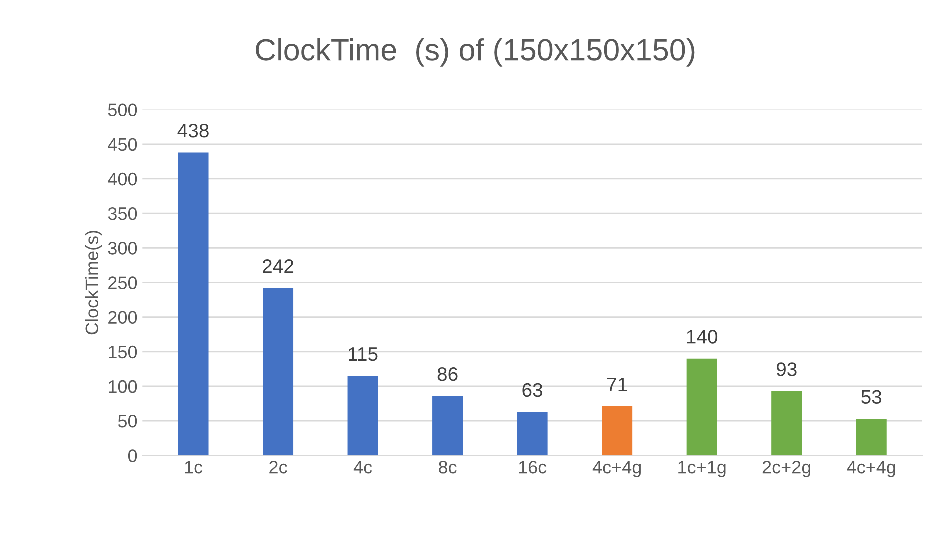  Describe the element at coordinates (786, 369) in the screenshot. I see `data-label: 93` at that location.